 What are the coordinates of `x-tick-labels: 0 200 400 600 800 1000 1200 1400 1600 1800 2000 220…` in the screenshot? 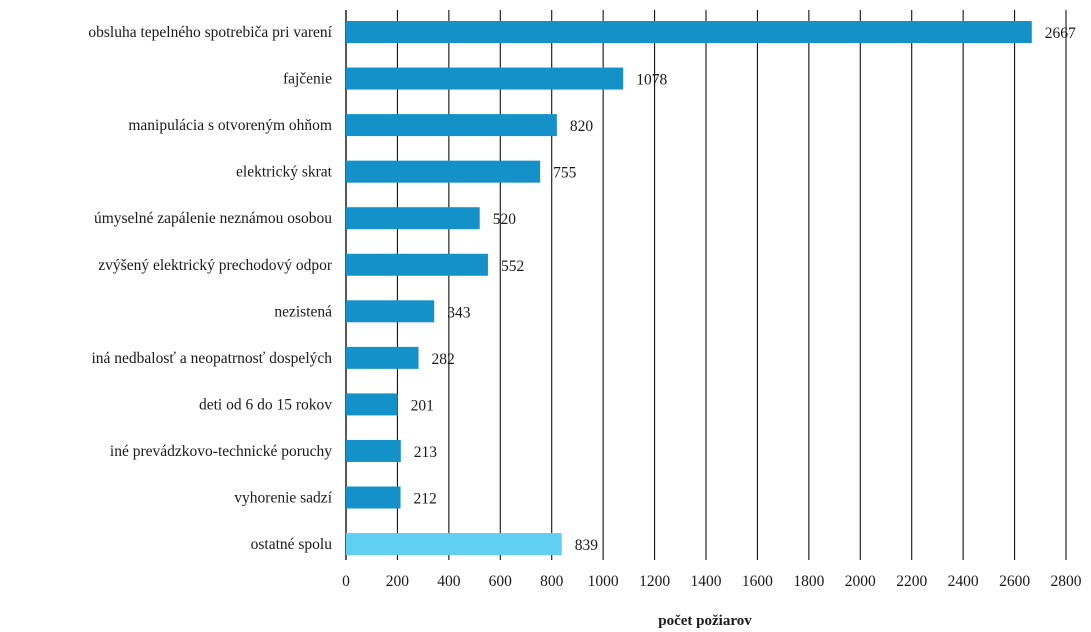 It's located at (712, 581).